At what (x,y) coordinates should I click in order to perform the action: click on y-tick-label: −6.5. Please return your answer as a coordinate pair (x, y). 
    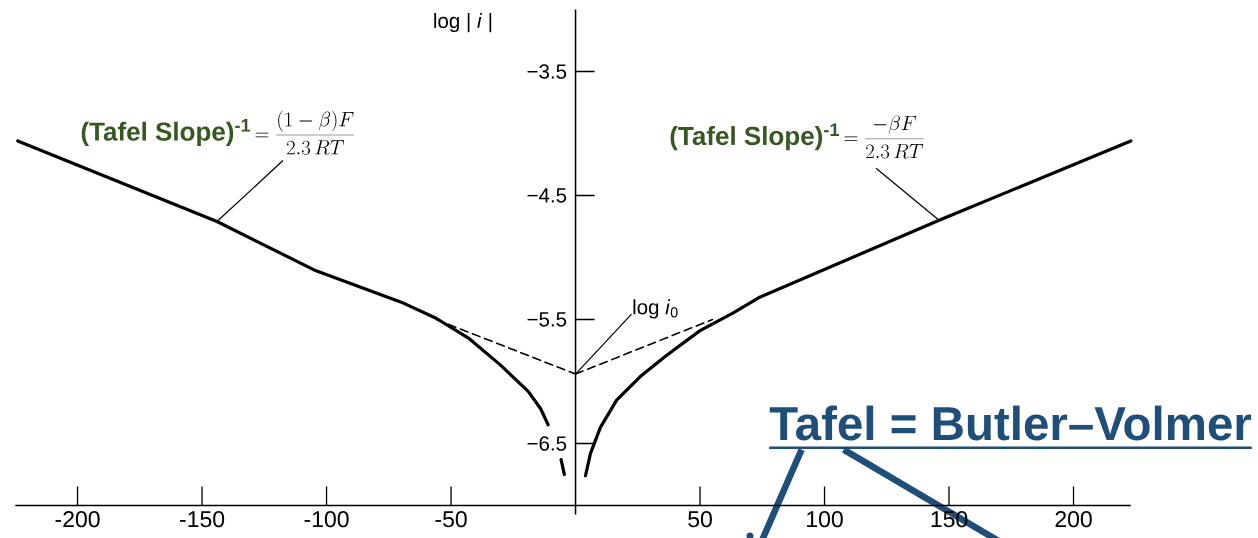
    Looking at the image, I should click on (547, 443).